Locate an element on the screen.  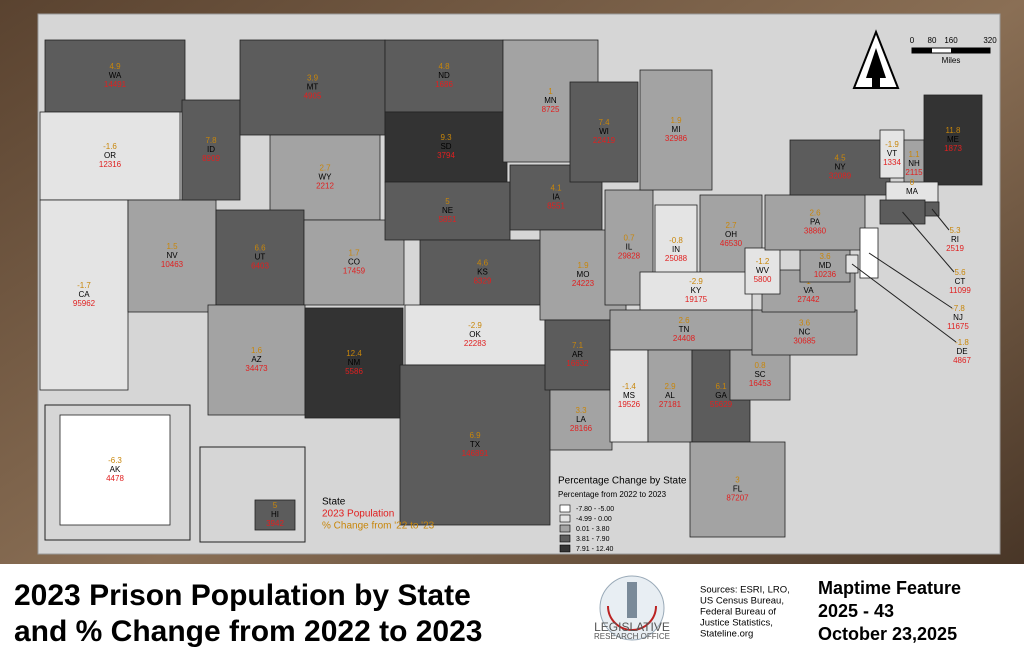
sources-line: US Census Bureau, is located at coordinates (742, 601).